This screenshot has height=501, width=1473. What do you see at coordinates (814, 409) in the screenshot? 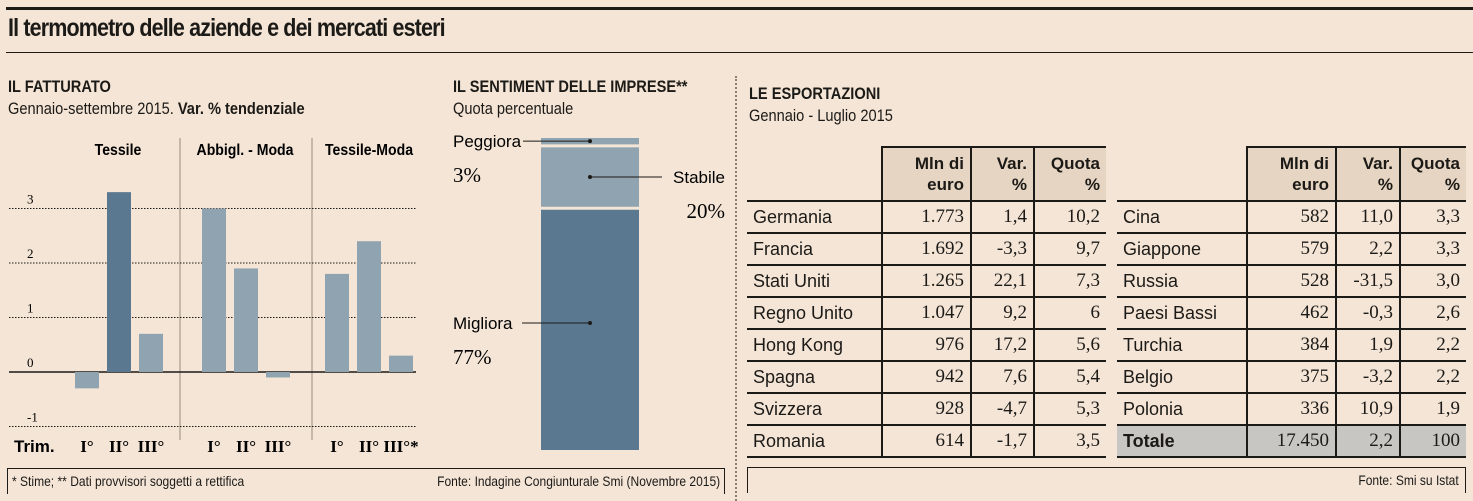
I see `cell-country: Svizzera` at bounding box center [814, 409].